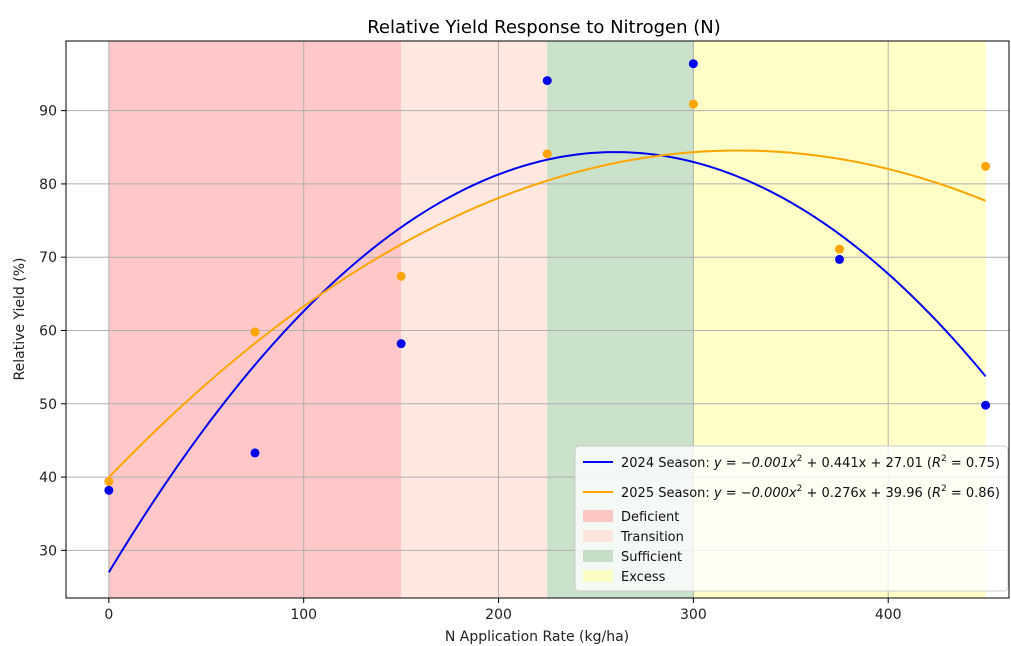 The image size is (1011, 646). Describe the element at coordinates (48, 478) in the screenshot. I see `y-tick-label: 40` at that location.